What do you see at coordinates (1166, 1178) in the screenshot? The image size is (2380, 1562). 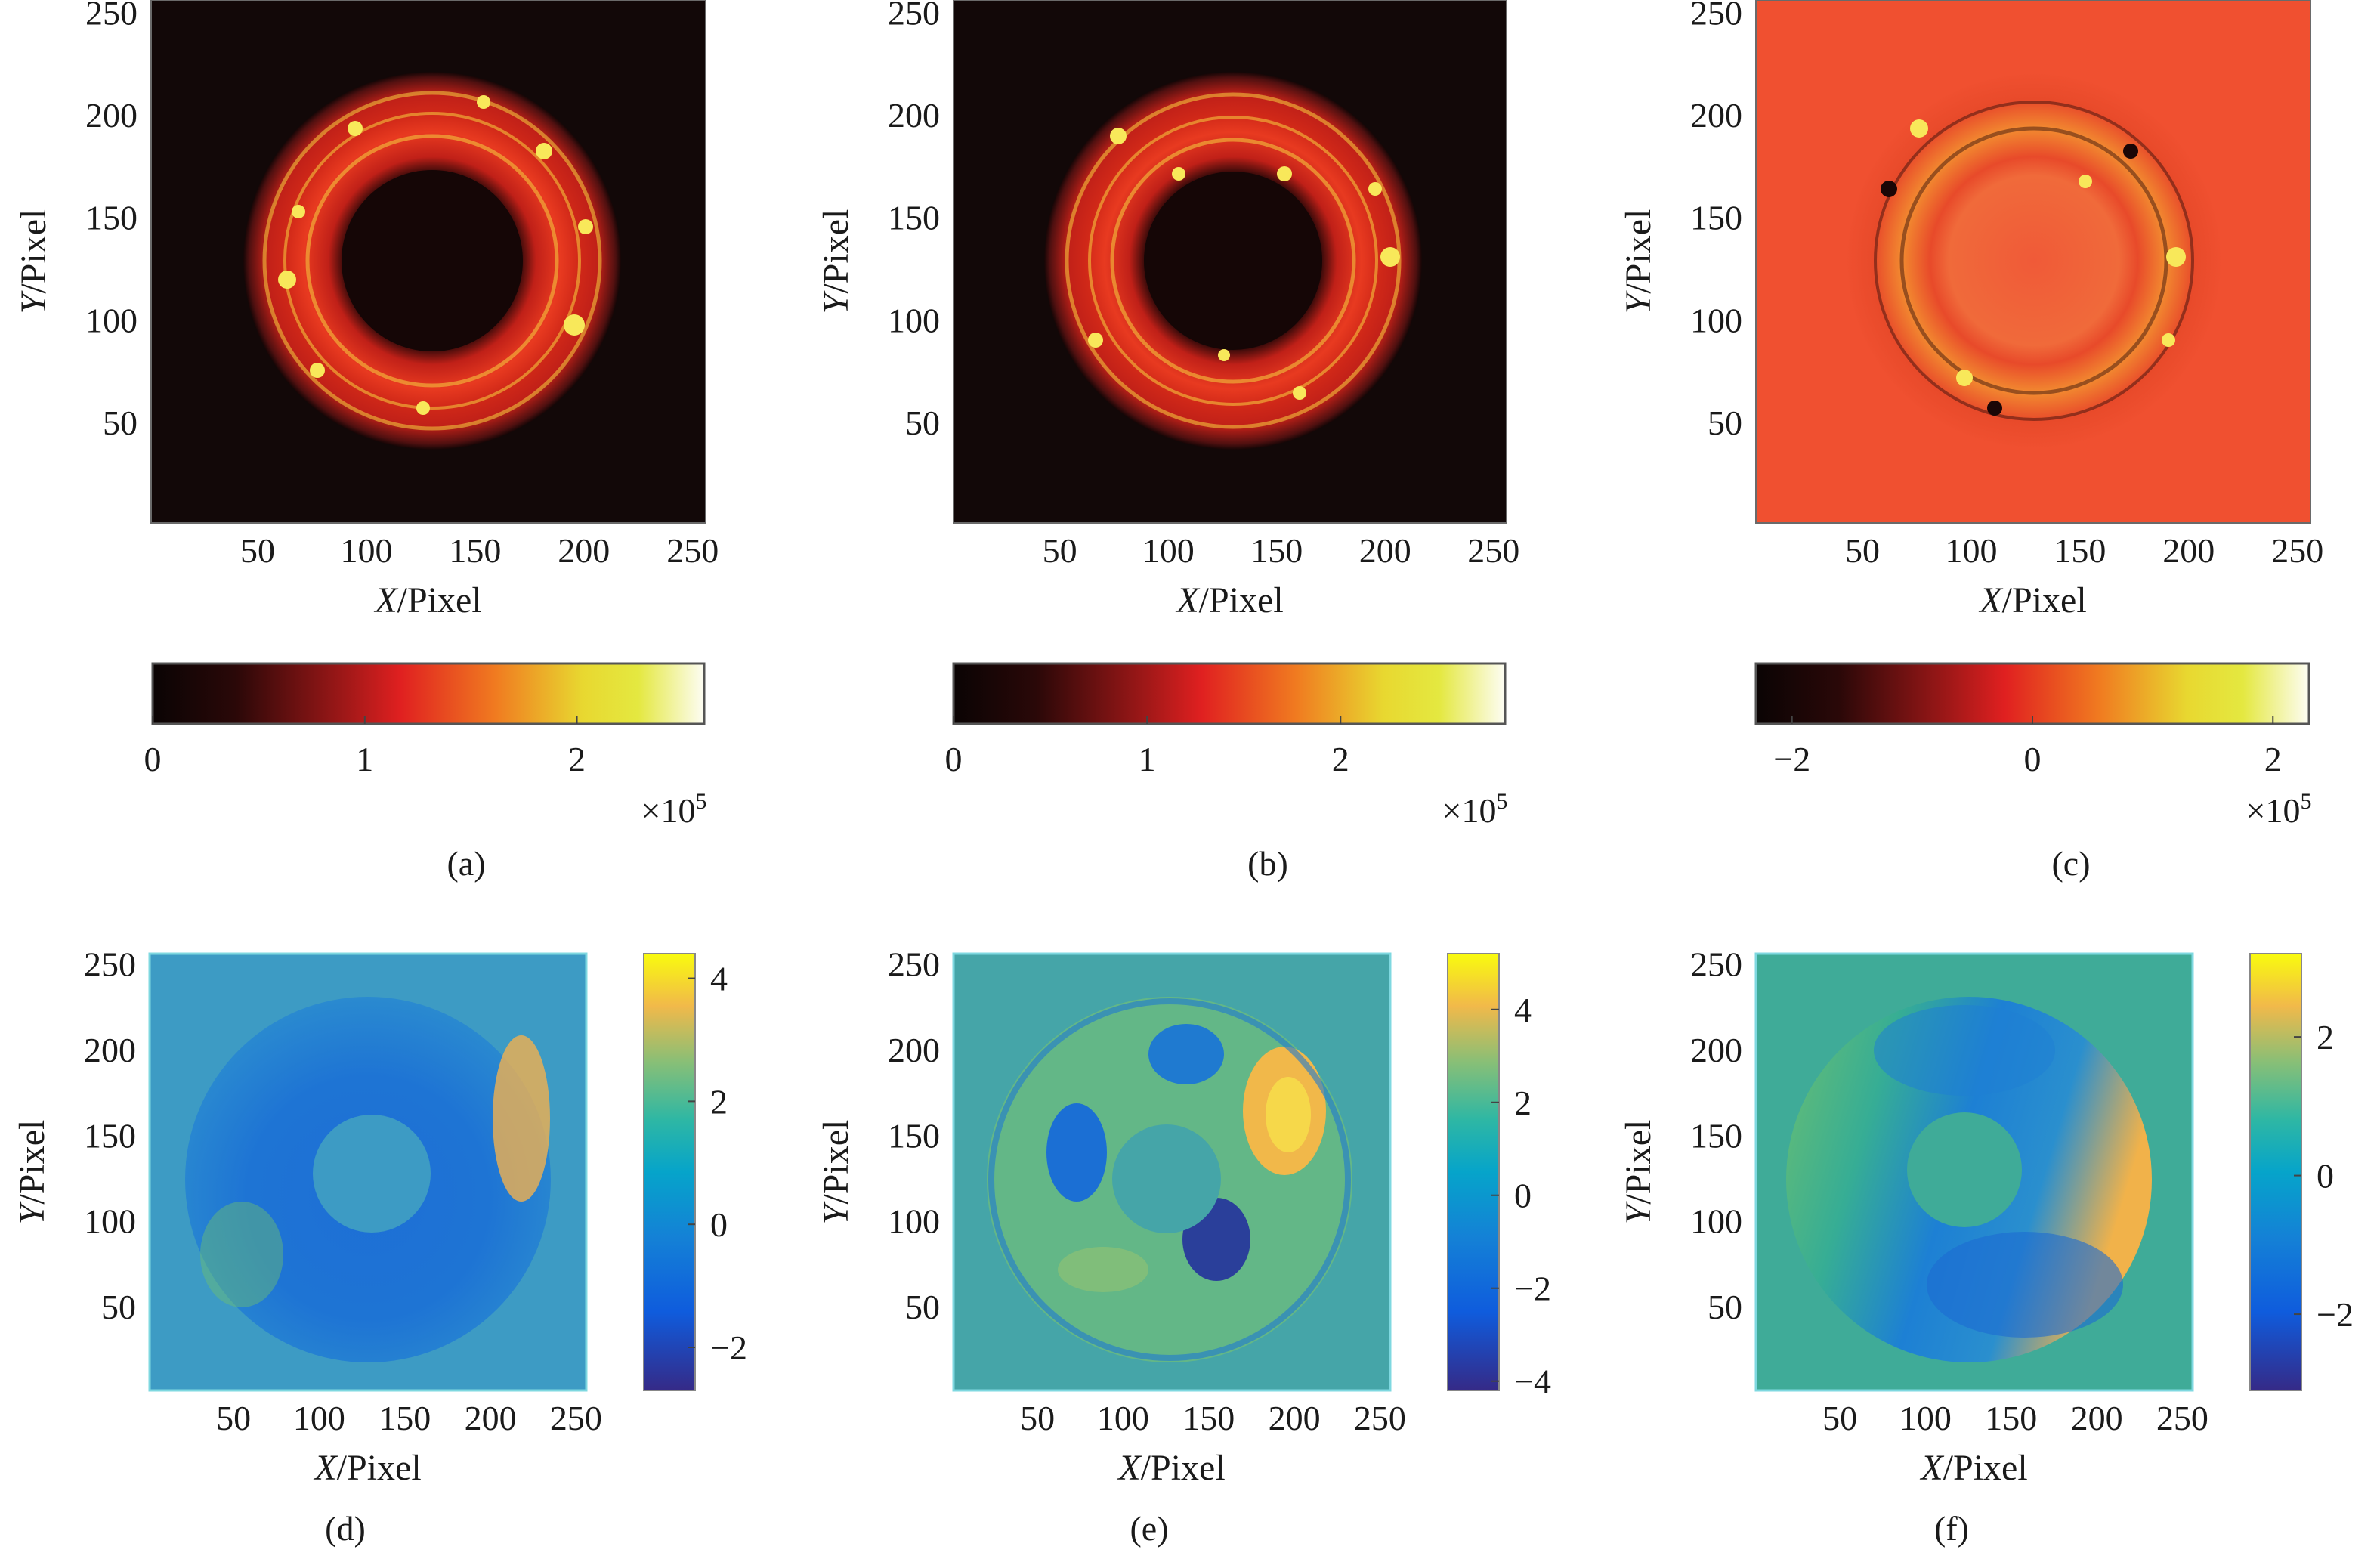 I see `annulus-e-hole` at bounding box center [1166, 1178].